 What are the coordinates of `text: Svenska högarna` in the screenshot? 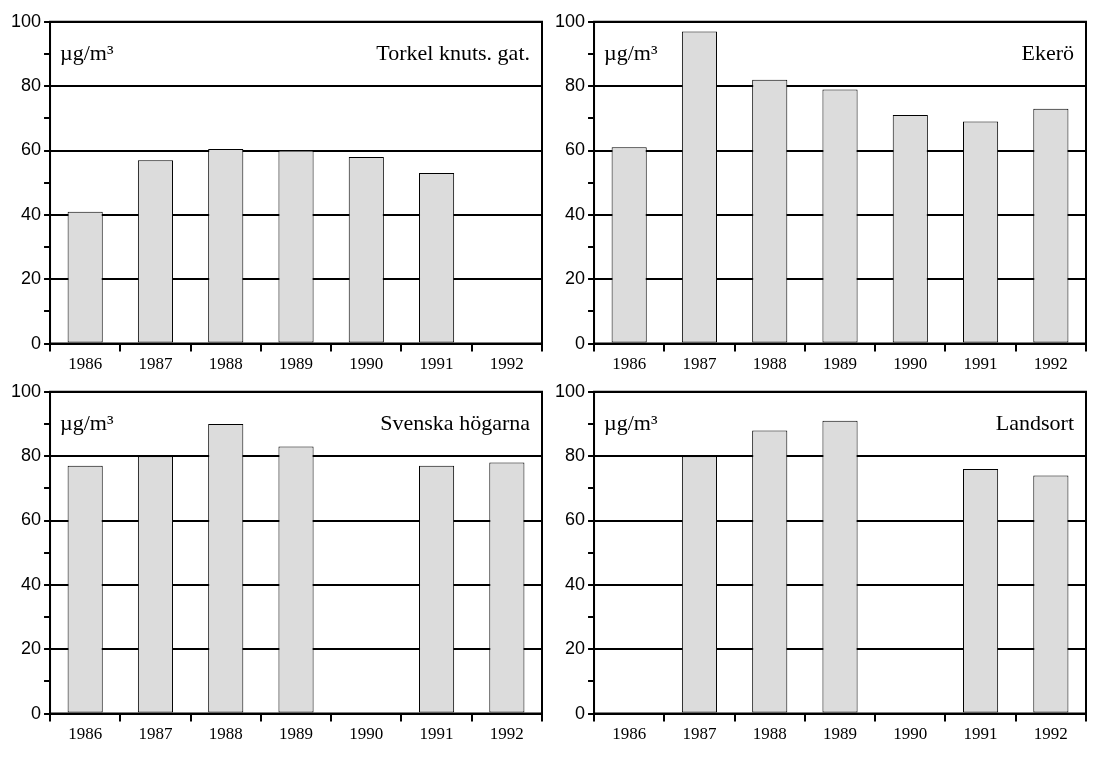 It's located at (455, 422).